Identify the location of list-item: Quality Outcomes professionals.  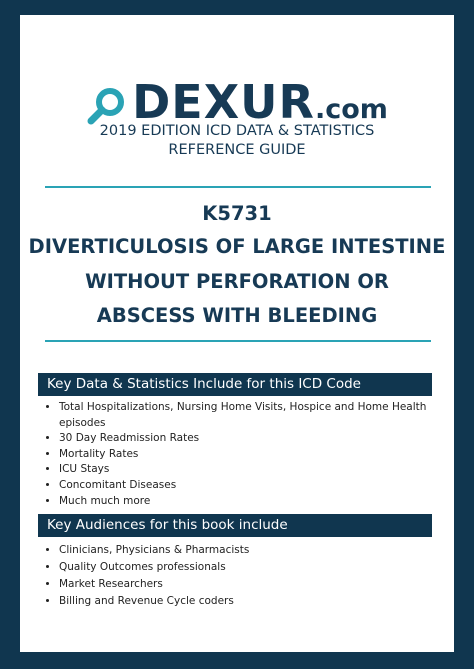
(154, 567).